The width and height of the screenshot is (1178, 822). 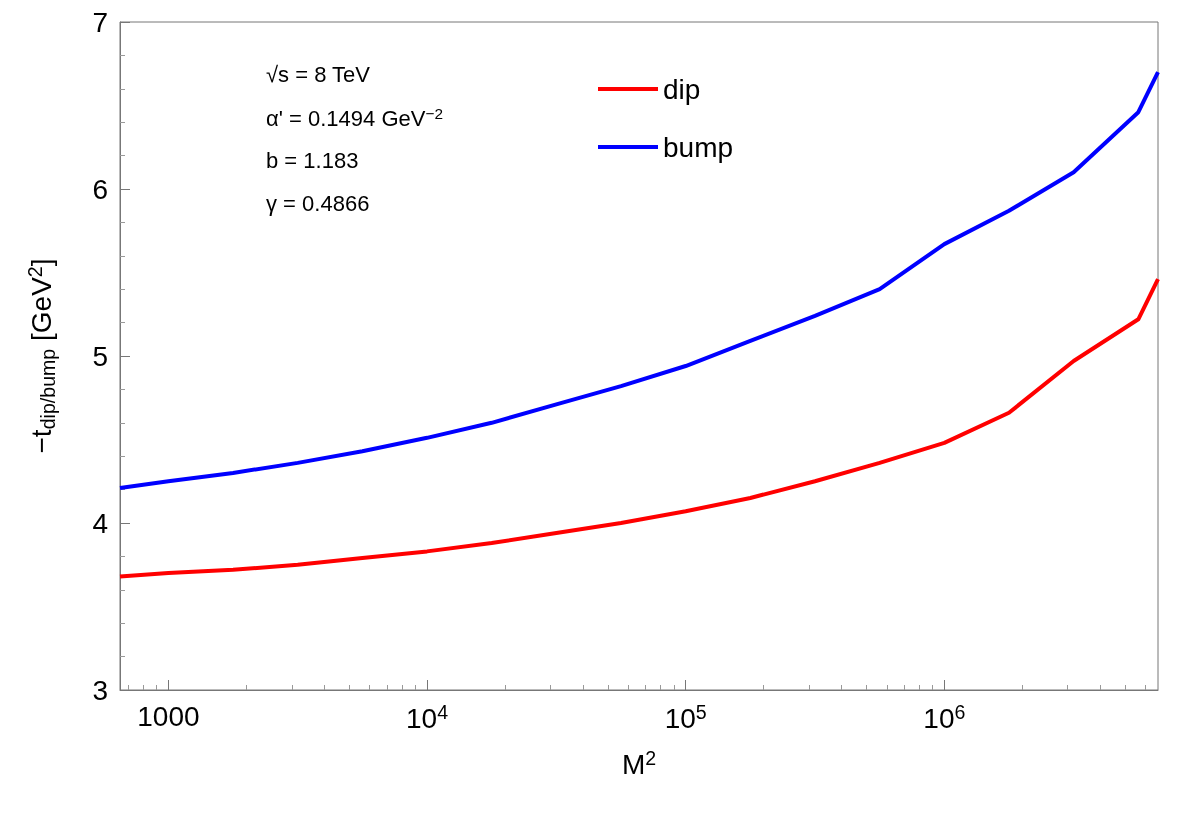 I want to click on annotation: √s = 8 TeV, so click(x=318, y=74).